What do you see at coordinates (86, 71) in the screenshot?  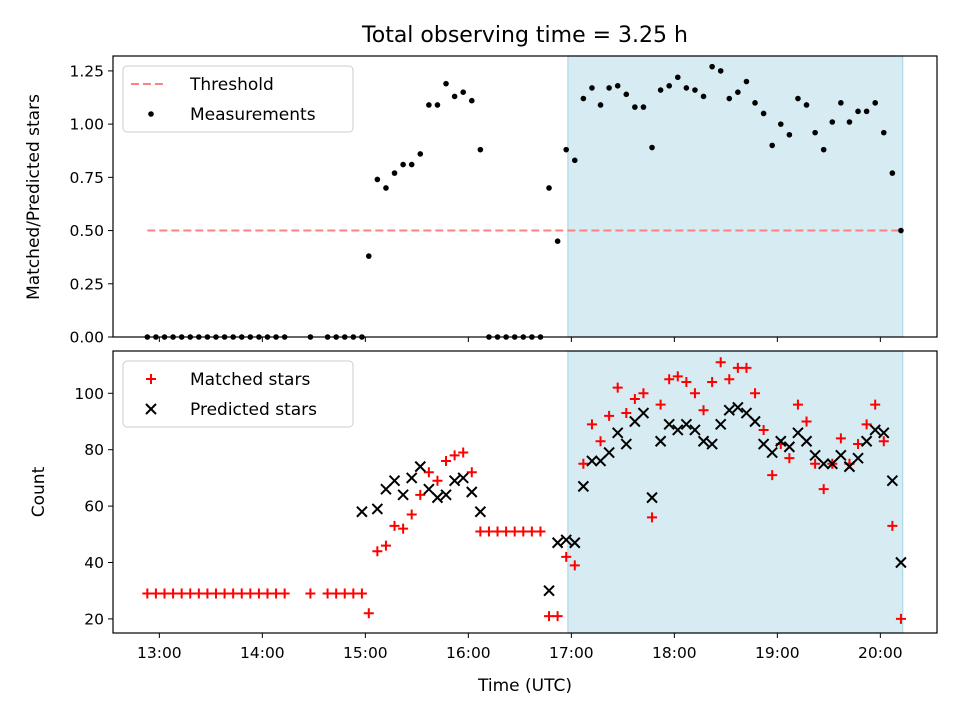 I see `y-tick-label: 1.25` at bounding box center [86, 71].